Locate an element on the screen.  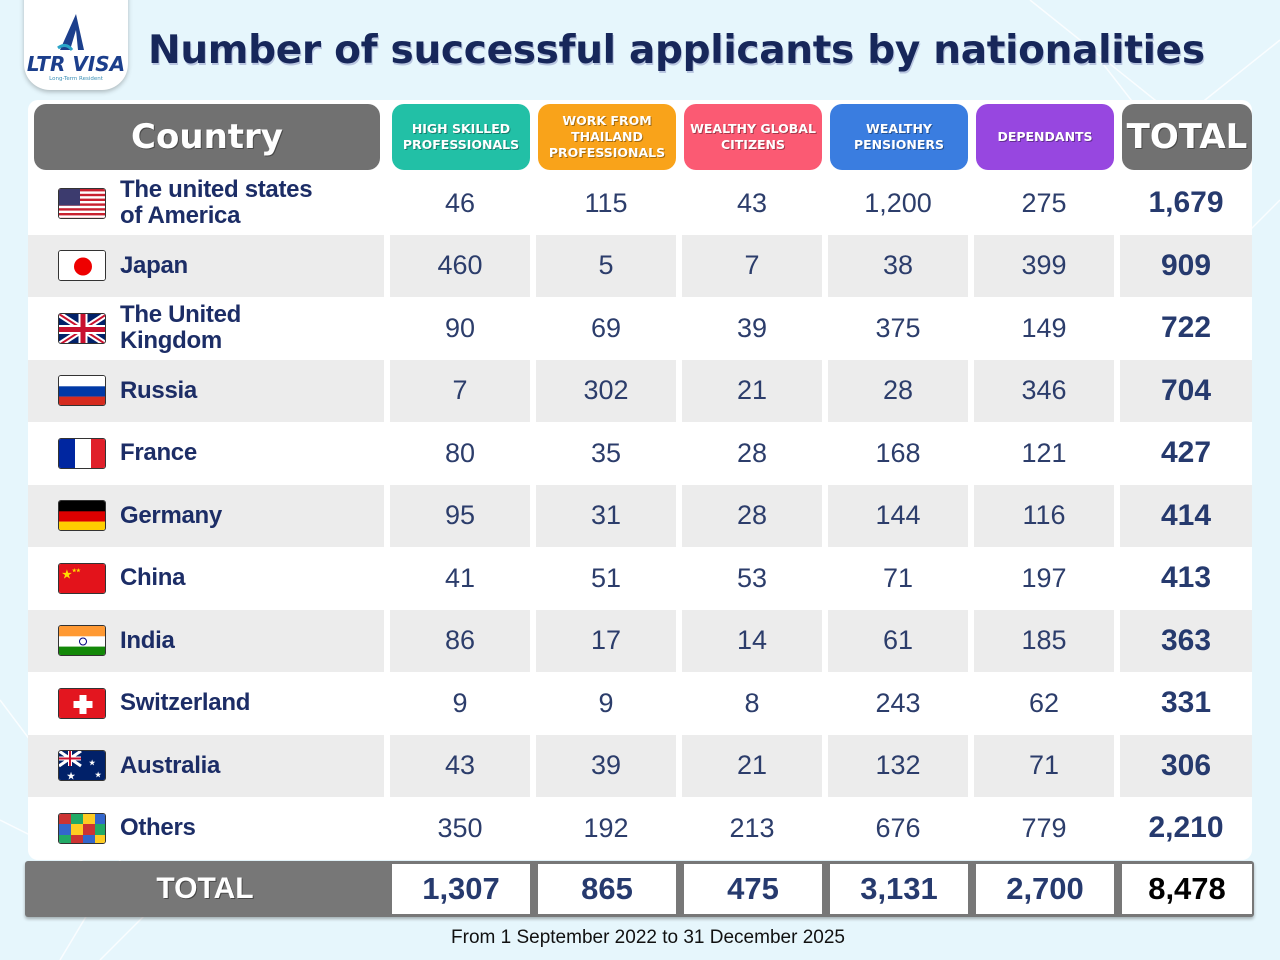
country-cell: The united states of America is located at coordinates (206, 203).